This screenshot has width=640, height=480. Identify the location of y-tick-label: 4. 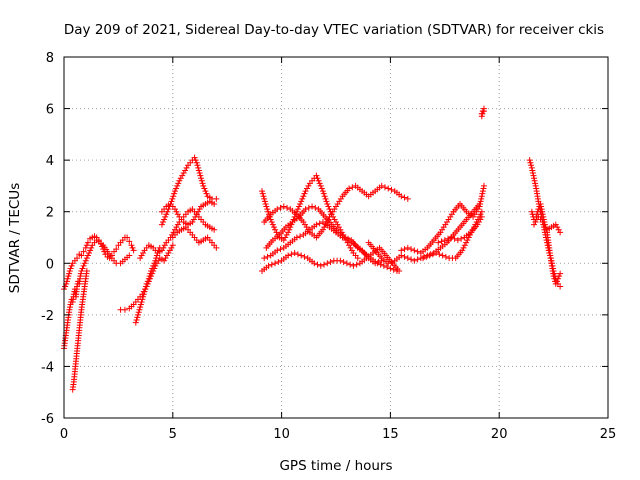
(50, 161).